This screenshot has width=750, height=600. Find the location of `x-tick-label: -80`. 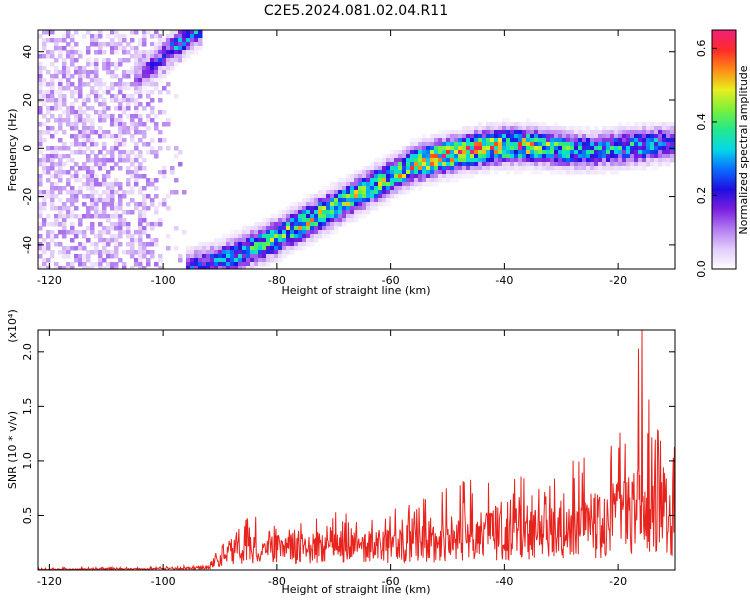

x-tick-label: -80 is located at coordinates (277, 581).